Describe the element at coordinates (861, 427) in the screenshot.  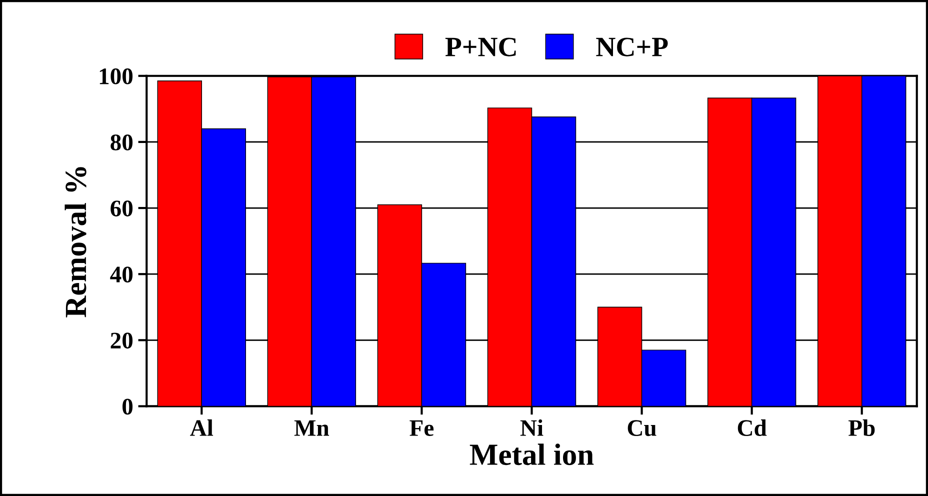
I see `x-tick-label: Pb` at that location.